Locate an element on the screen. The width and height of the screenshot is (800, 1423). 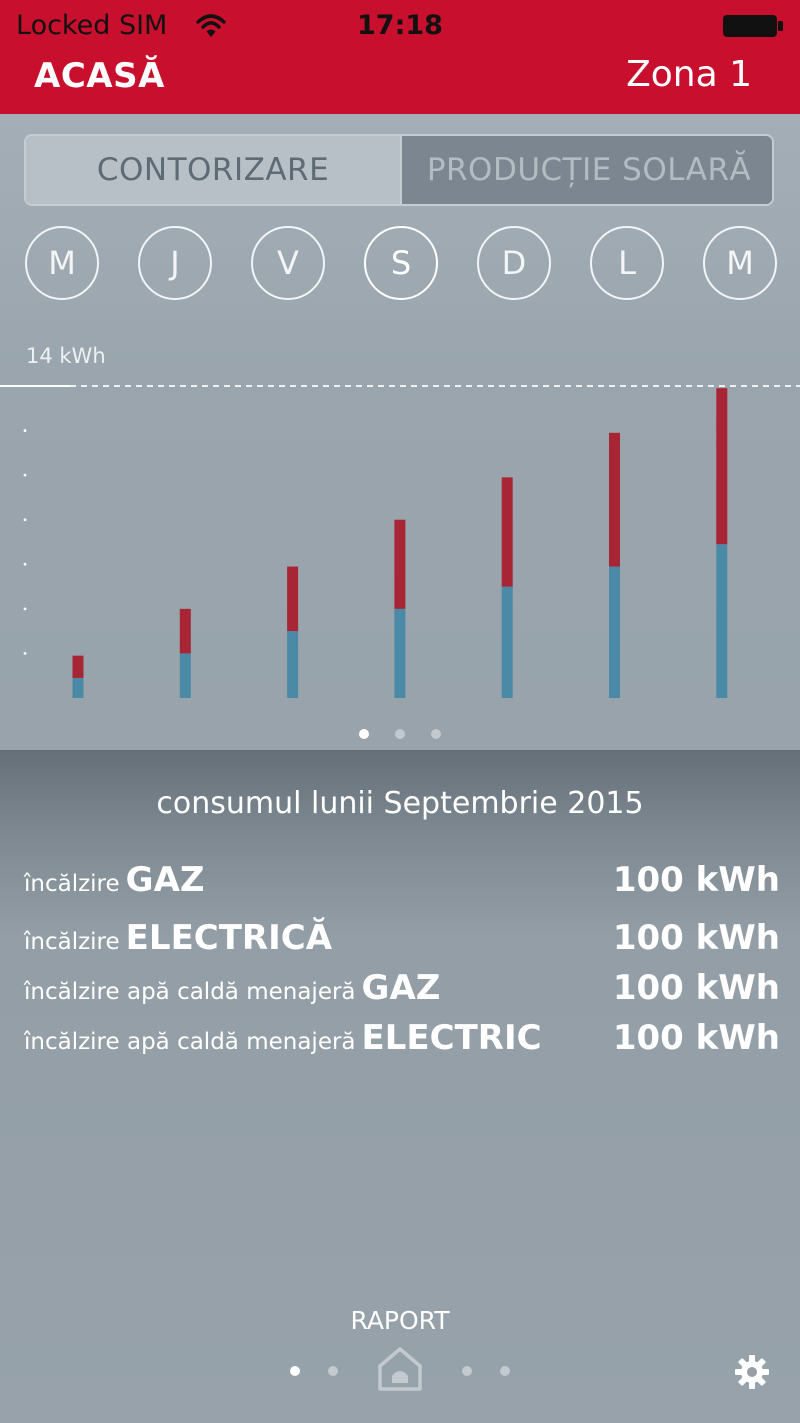
segmented-control: CONTORIZARE PRODUCȚIE SOLARĂ is located at coordinates (399, 170).